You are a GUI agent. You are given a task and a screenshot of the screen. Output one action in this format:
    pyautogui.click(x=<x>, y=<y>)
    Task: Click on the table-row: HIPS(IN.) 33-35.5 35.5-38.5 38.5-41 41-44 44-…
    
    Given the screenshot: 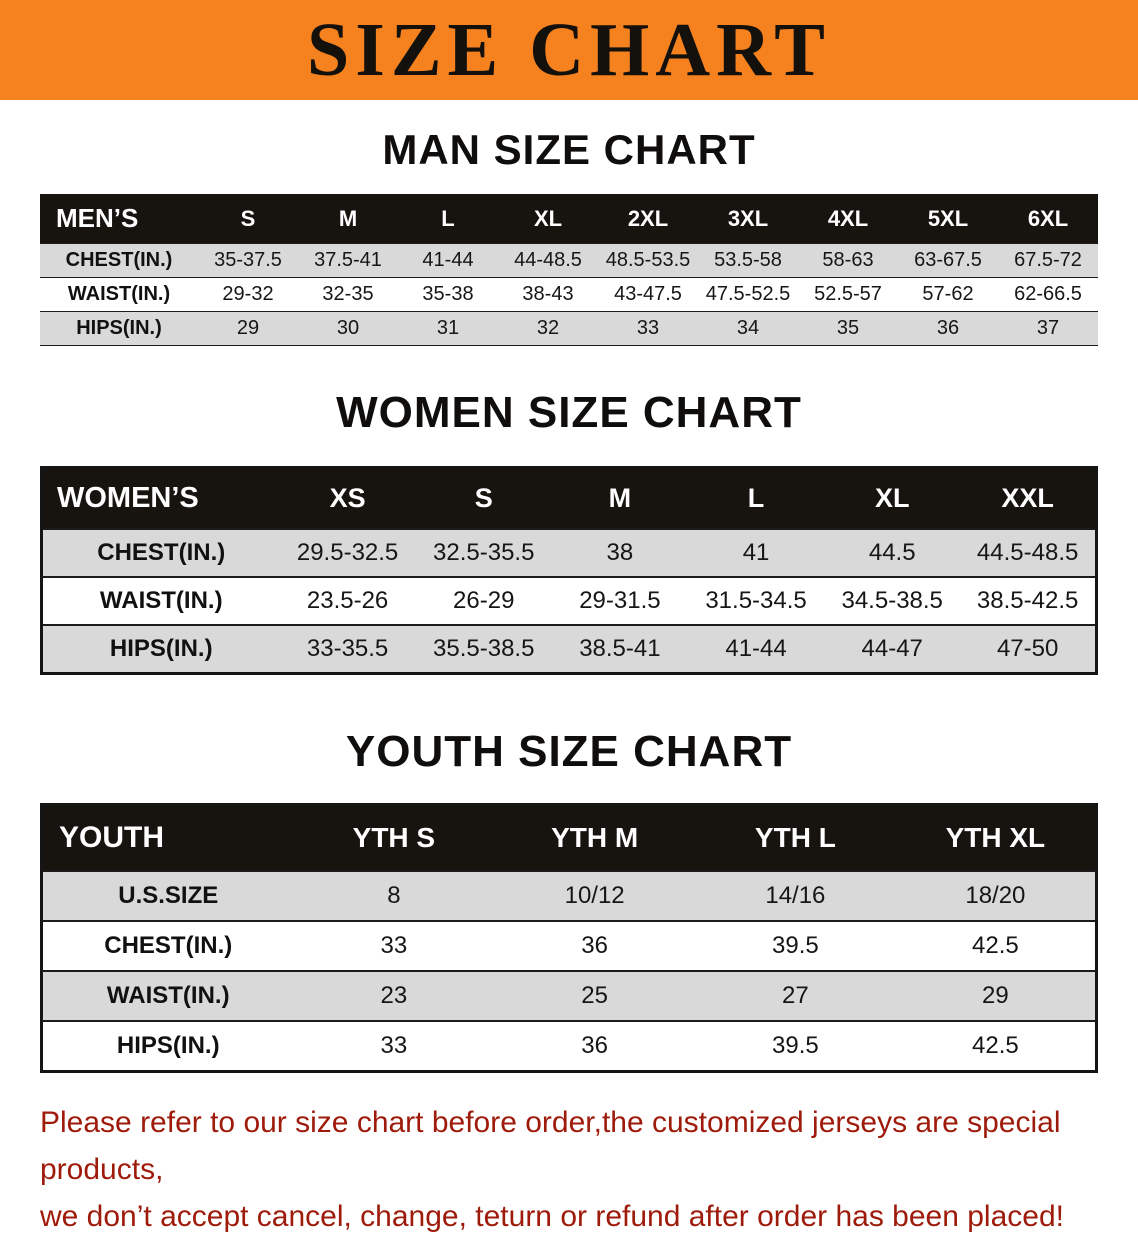 What is the action you would take?
    pyautogui.click(x=569, y=649)
    